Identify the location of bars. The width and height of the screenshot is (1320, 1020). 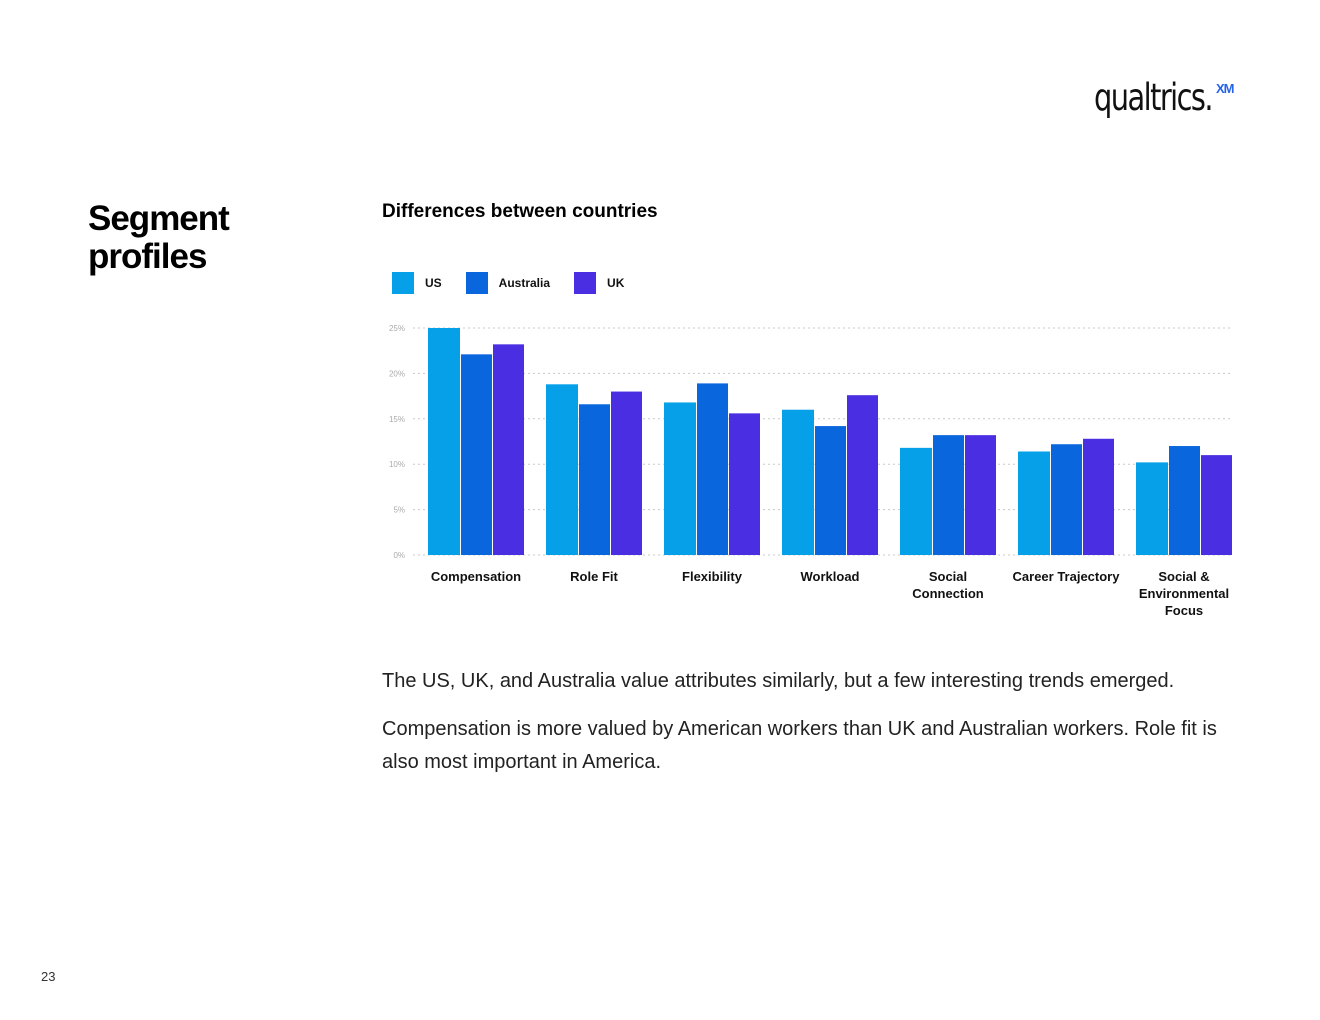
(830, 441).